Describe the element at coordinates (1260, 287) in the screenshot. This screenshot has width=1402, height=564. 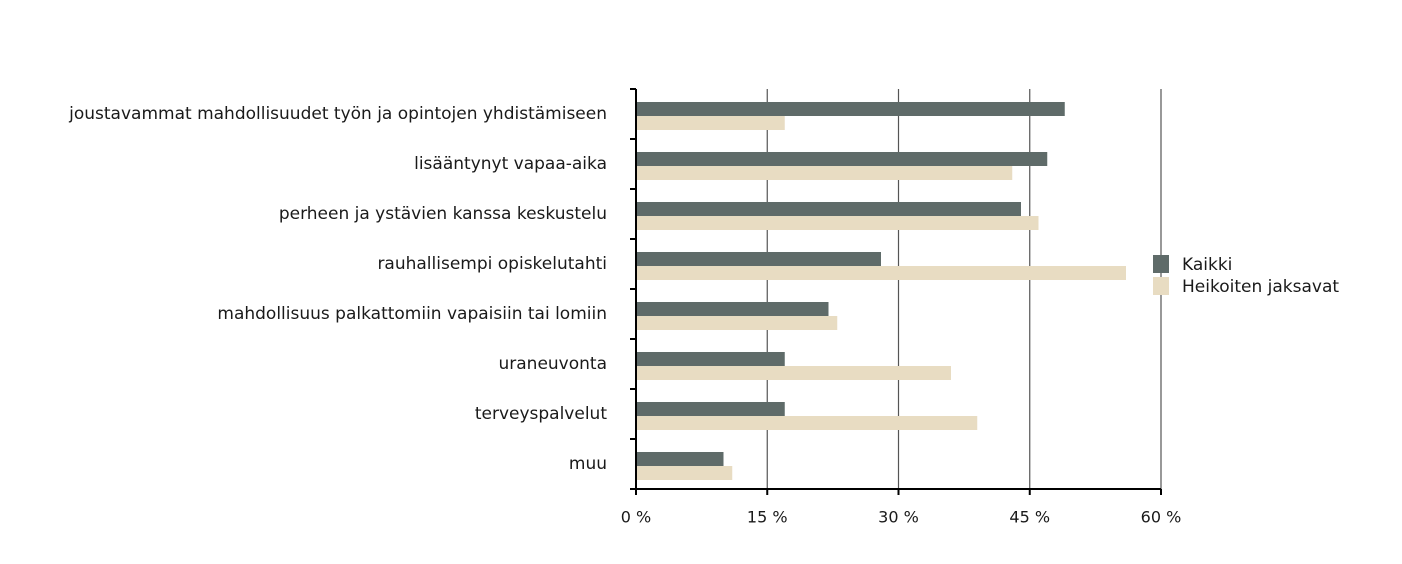
I see `legend-label-1: Heikoiten jaksavat` at that location.